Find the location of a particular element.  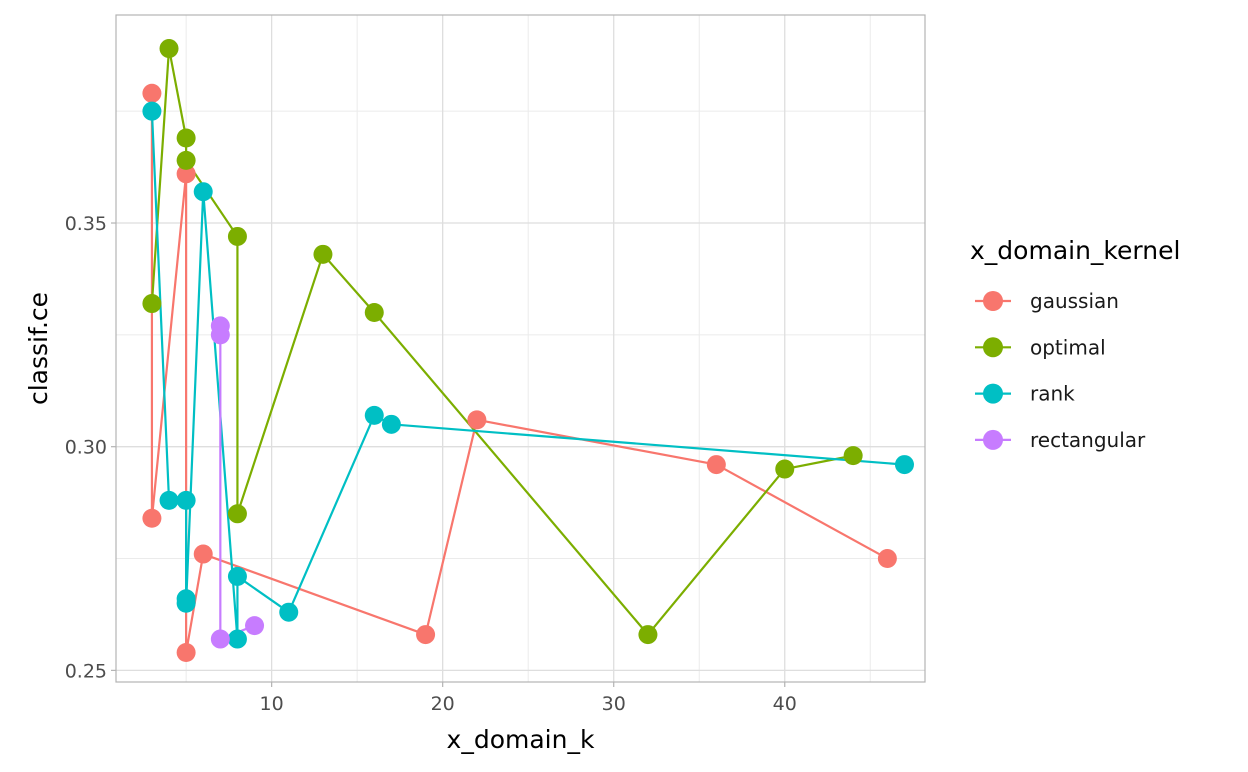

legend-key-point-optimal is located at coordinates (993, 347).